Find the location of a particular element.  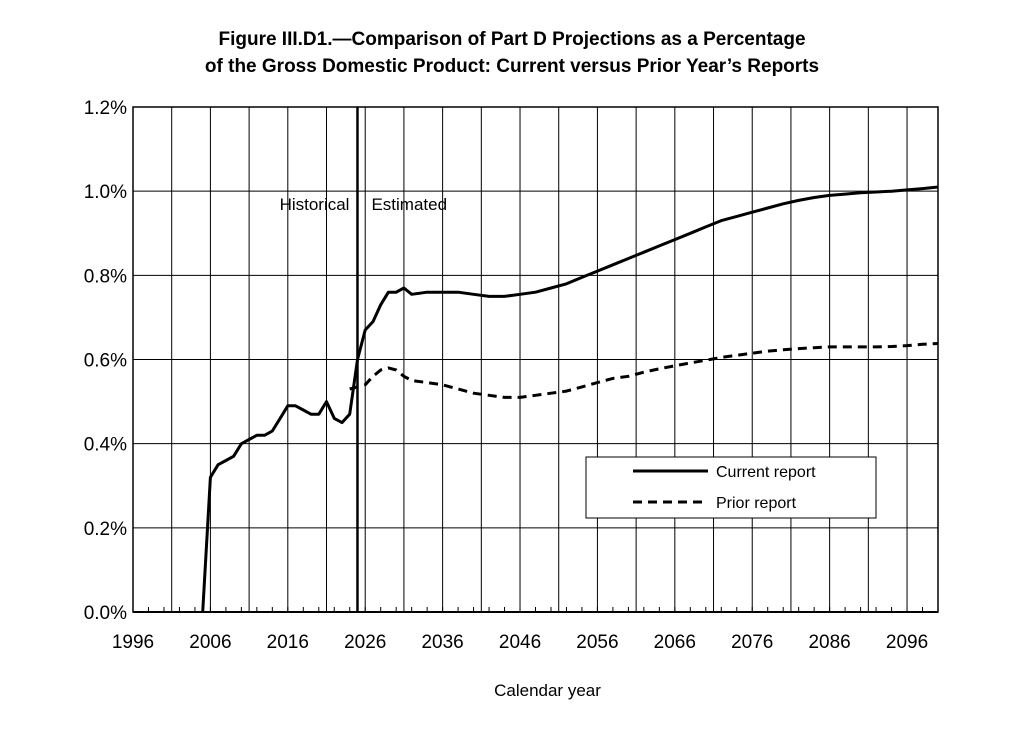

x-tick-label: 2066 is located at coordinates (675, 642).